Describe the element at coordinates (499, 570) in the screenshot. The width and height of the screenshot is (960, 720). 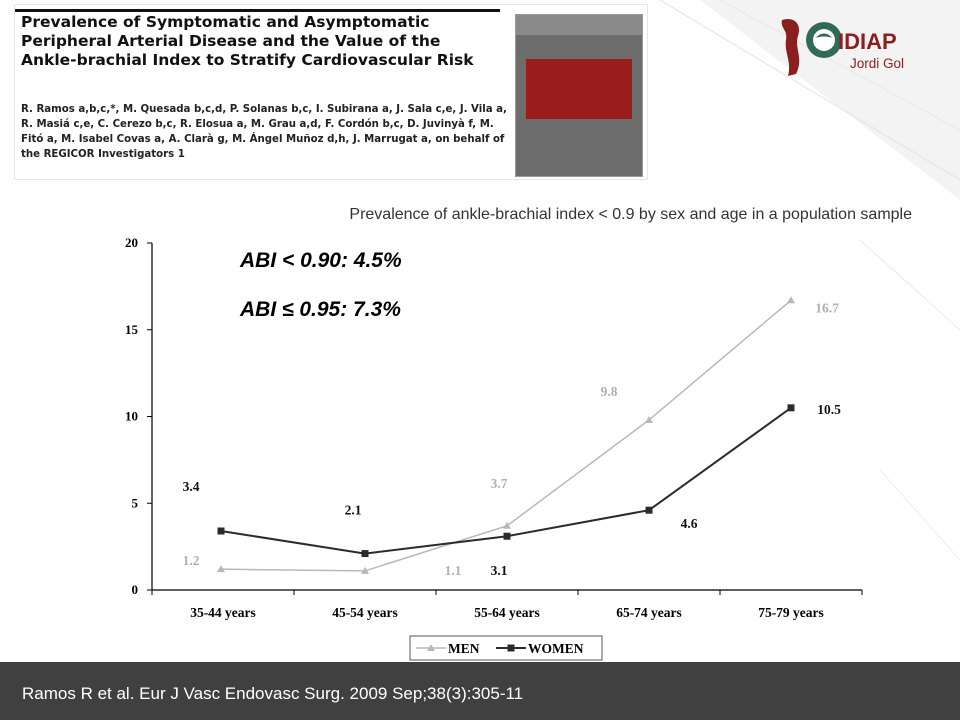
I see `data-label-women: 3.1` at that location.